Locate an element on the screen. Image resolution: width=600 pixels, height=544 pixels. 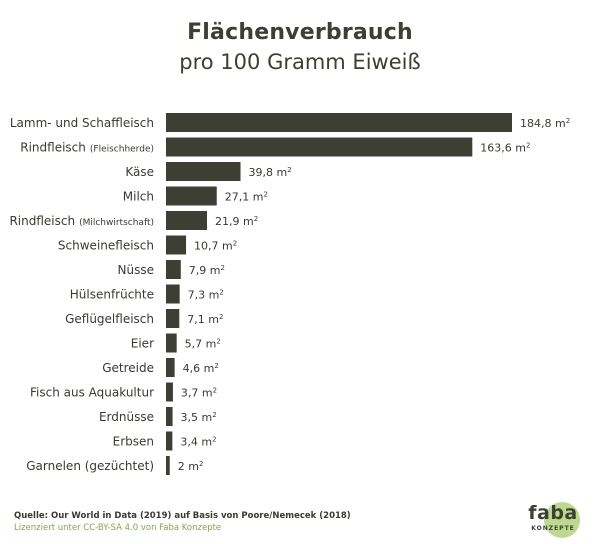
value-number-0: 184,8 m is located at coordinates (543, 123).